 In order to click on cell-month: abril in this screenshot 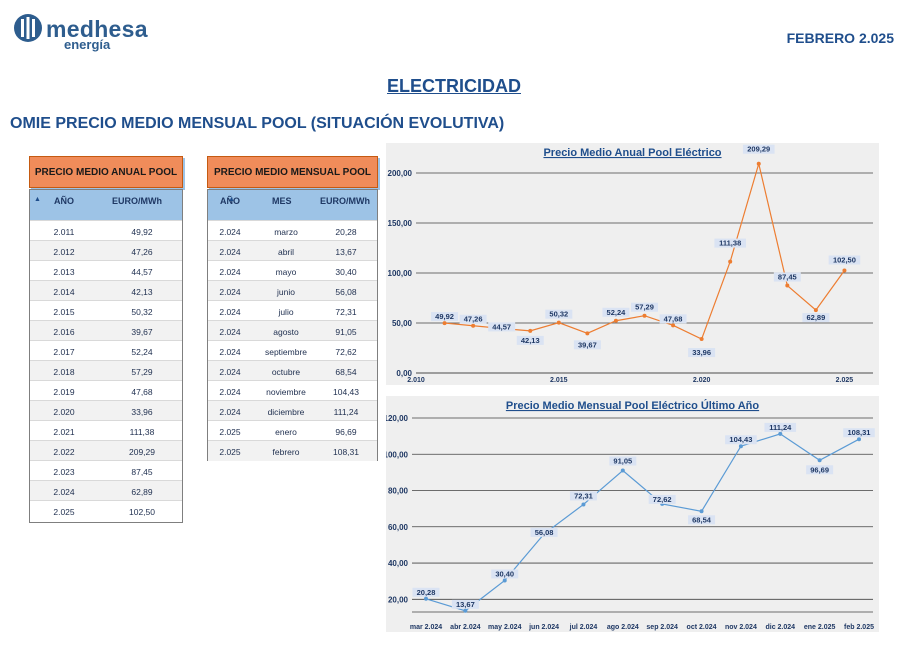, I will do `click(286, 252)`.